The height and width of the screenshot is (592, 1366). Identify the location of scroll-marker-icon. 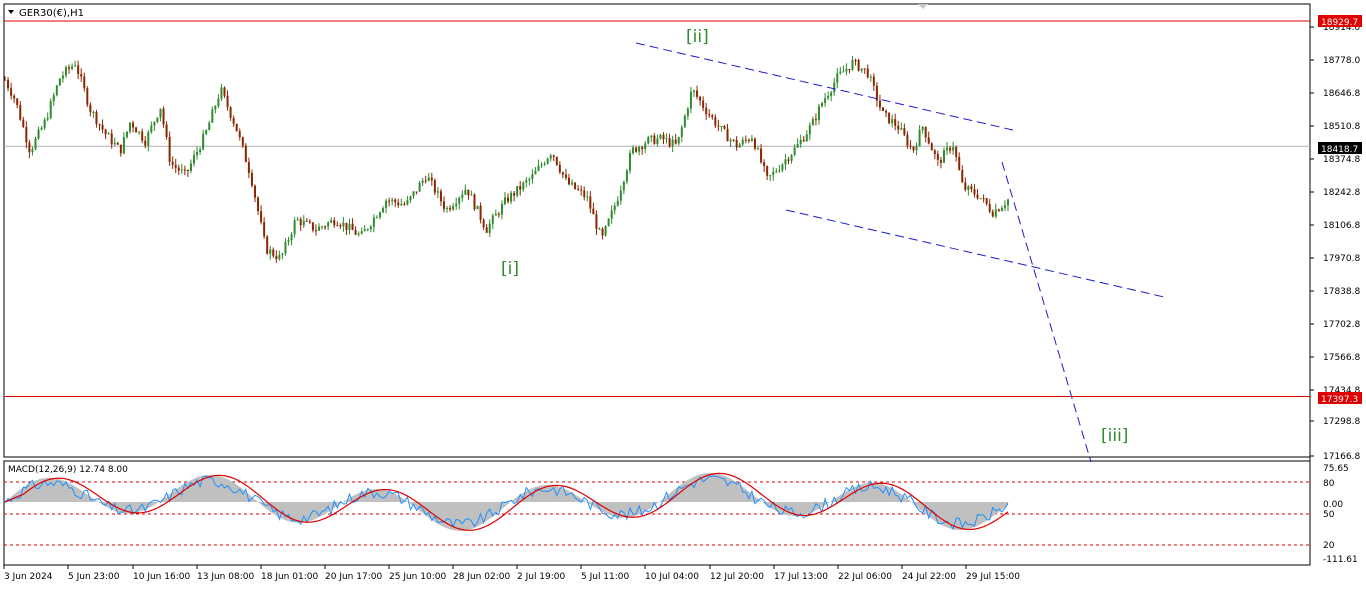
(923, 6).